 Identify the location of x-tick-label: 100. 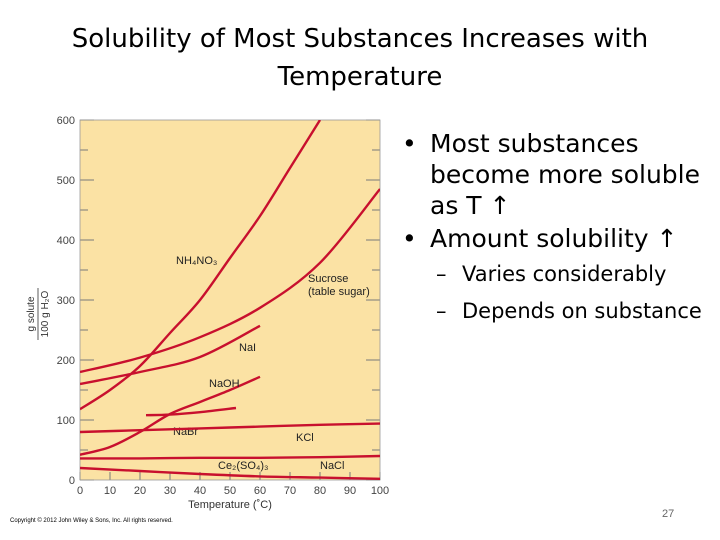
(380, 491).